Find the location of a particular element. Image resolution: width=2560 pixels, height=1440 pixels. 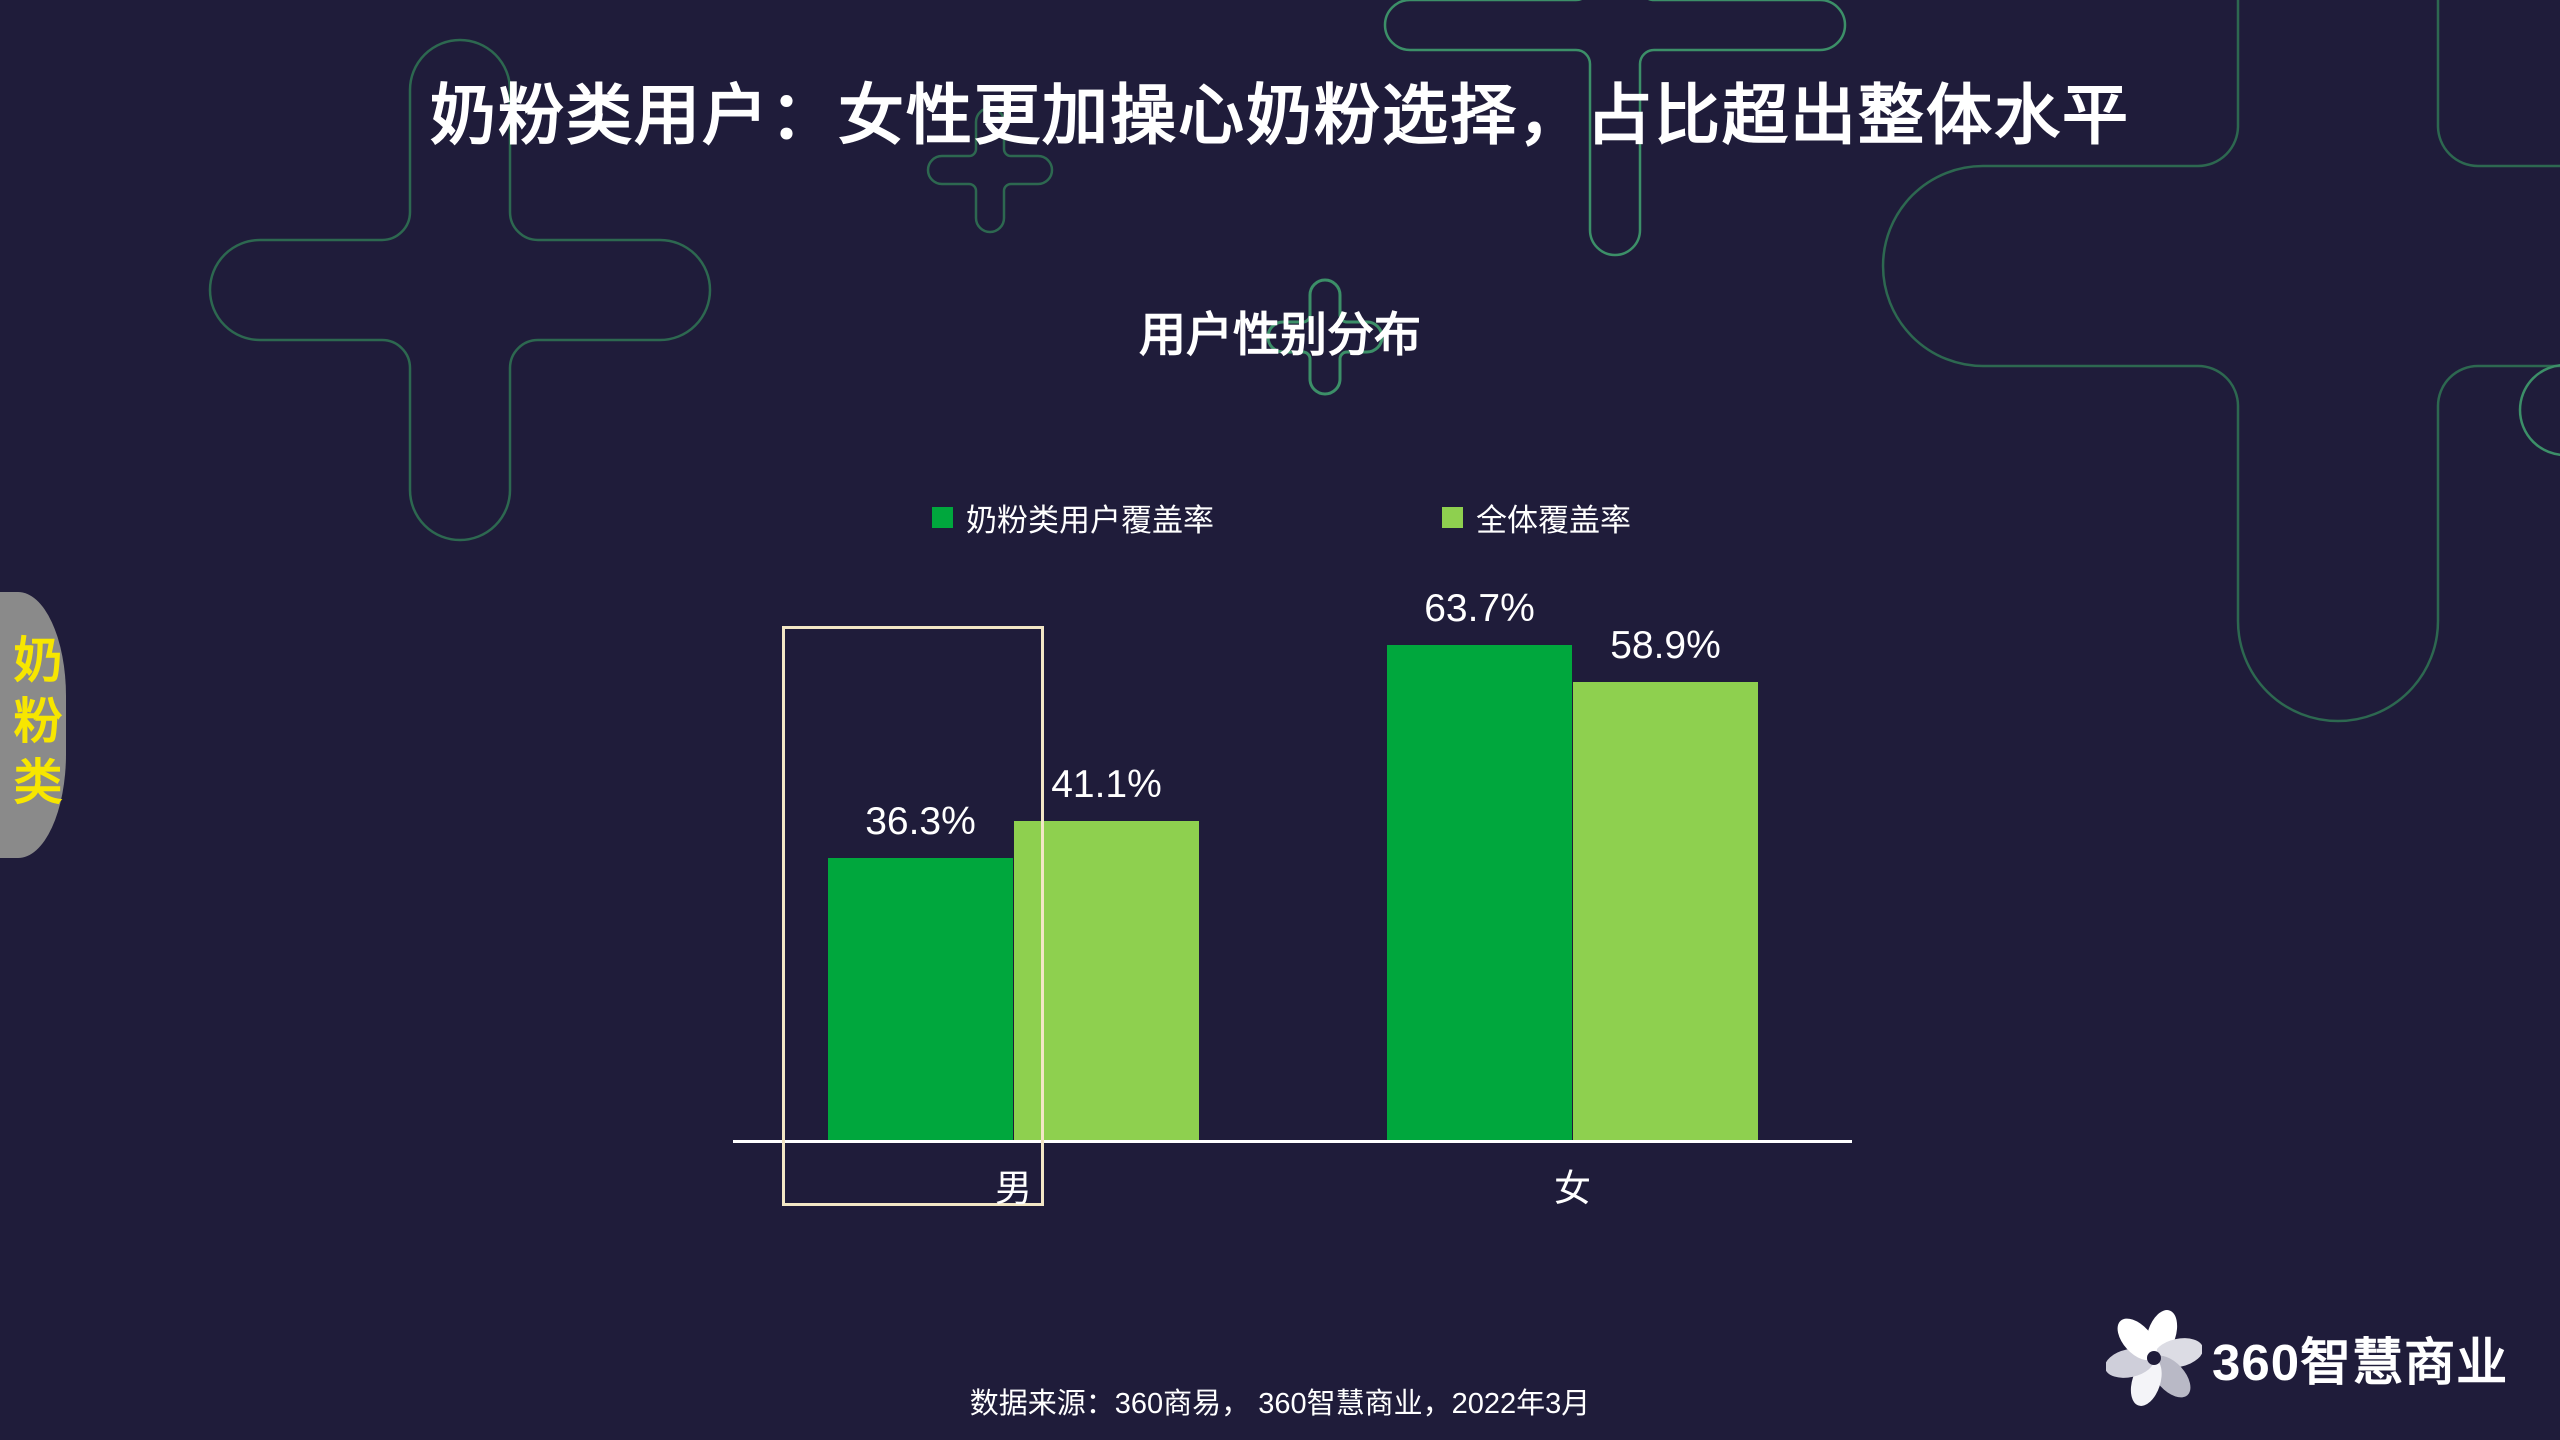

bar-男-series-2 is located at coordinates (1106, 981).